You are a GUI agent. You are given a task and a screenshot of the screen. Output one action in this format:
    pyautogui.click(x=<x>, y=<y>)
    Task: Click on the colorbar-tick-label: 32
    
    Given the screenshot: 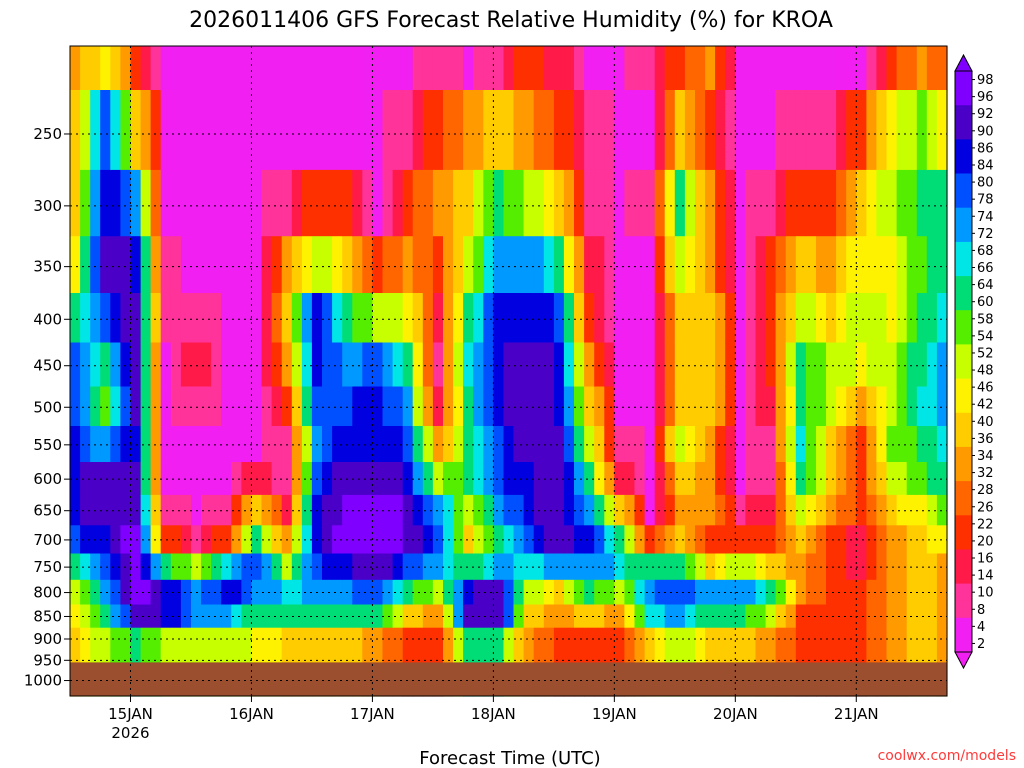 What is the action you would take?
    pyautogui.click(x=985, y=473)
    